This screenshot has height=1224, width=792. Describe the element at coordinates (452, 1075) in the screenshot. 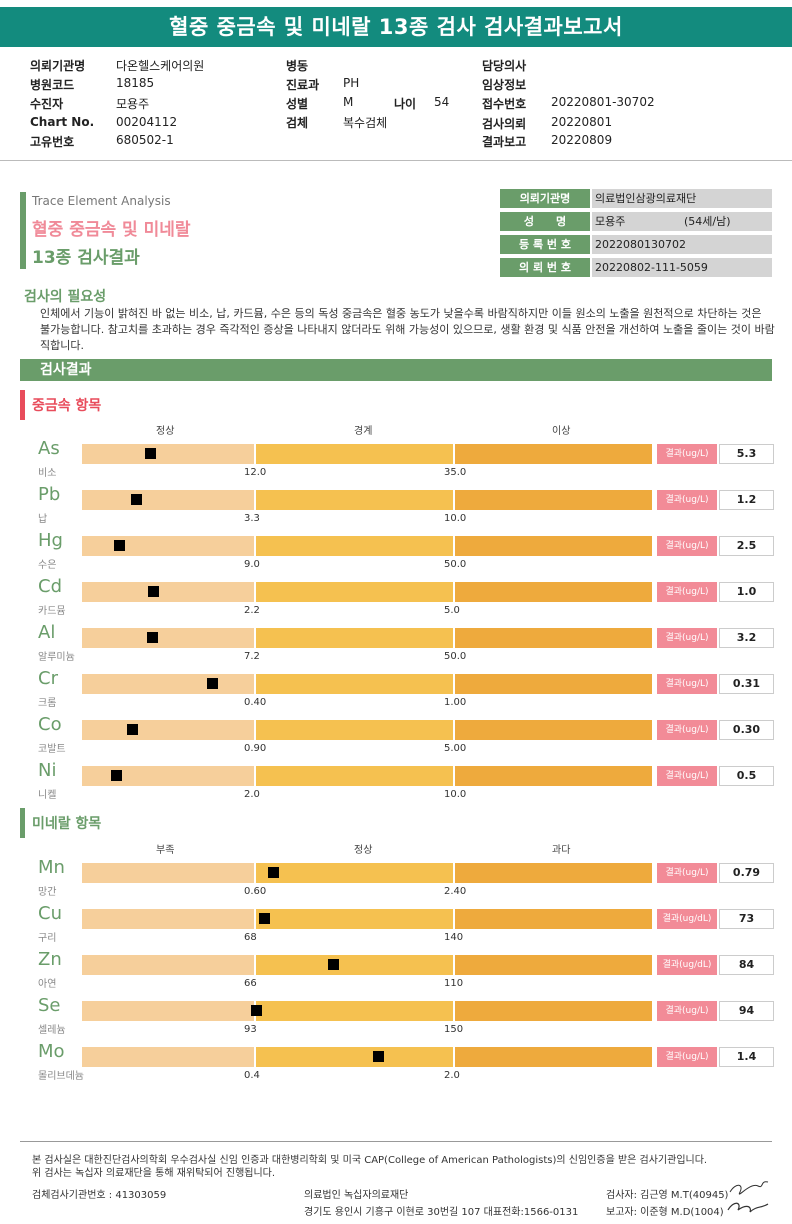

I see `threshold-high: 2.0` at that location.